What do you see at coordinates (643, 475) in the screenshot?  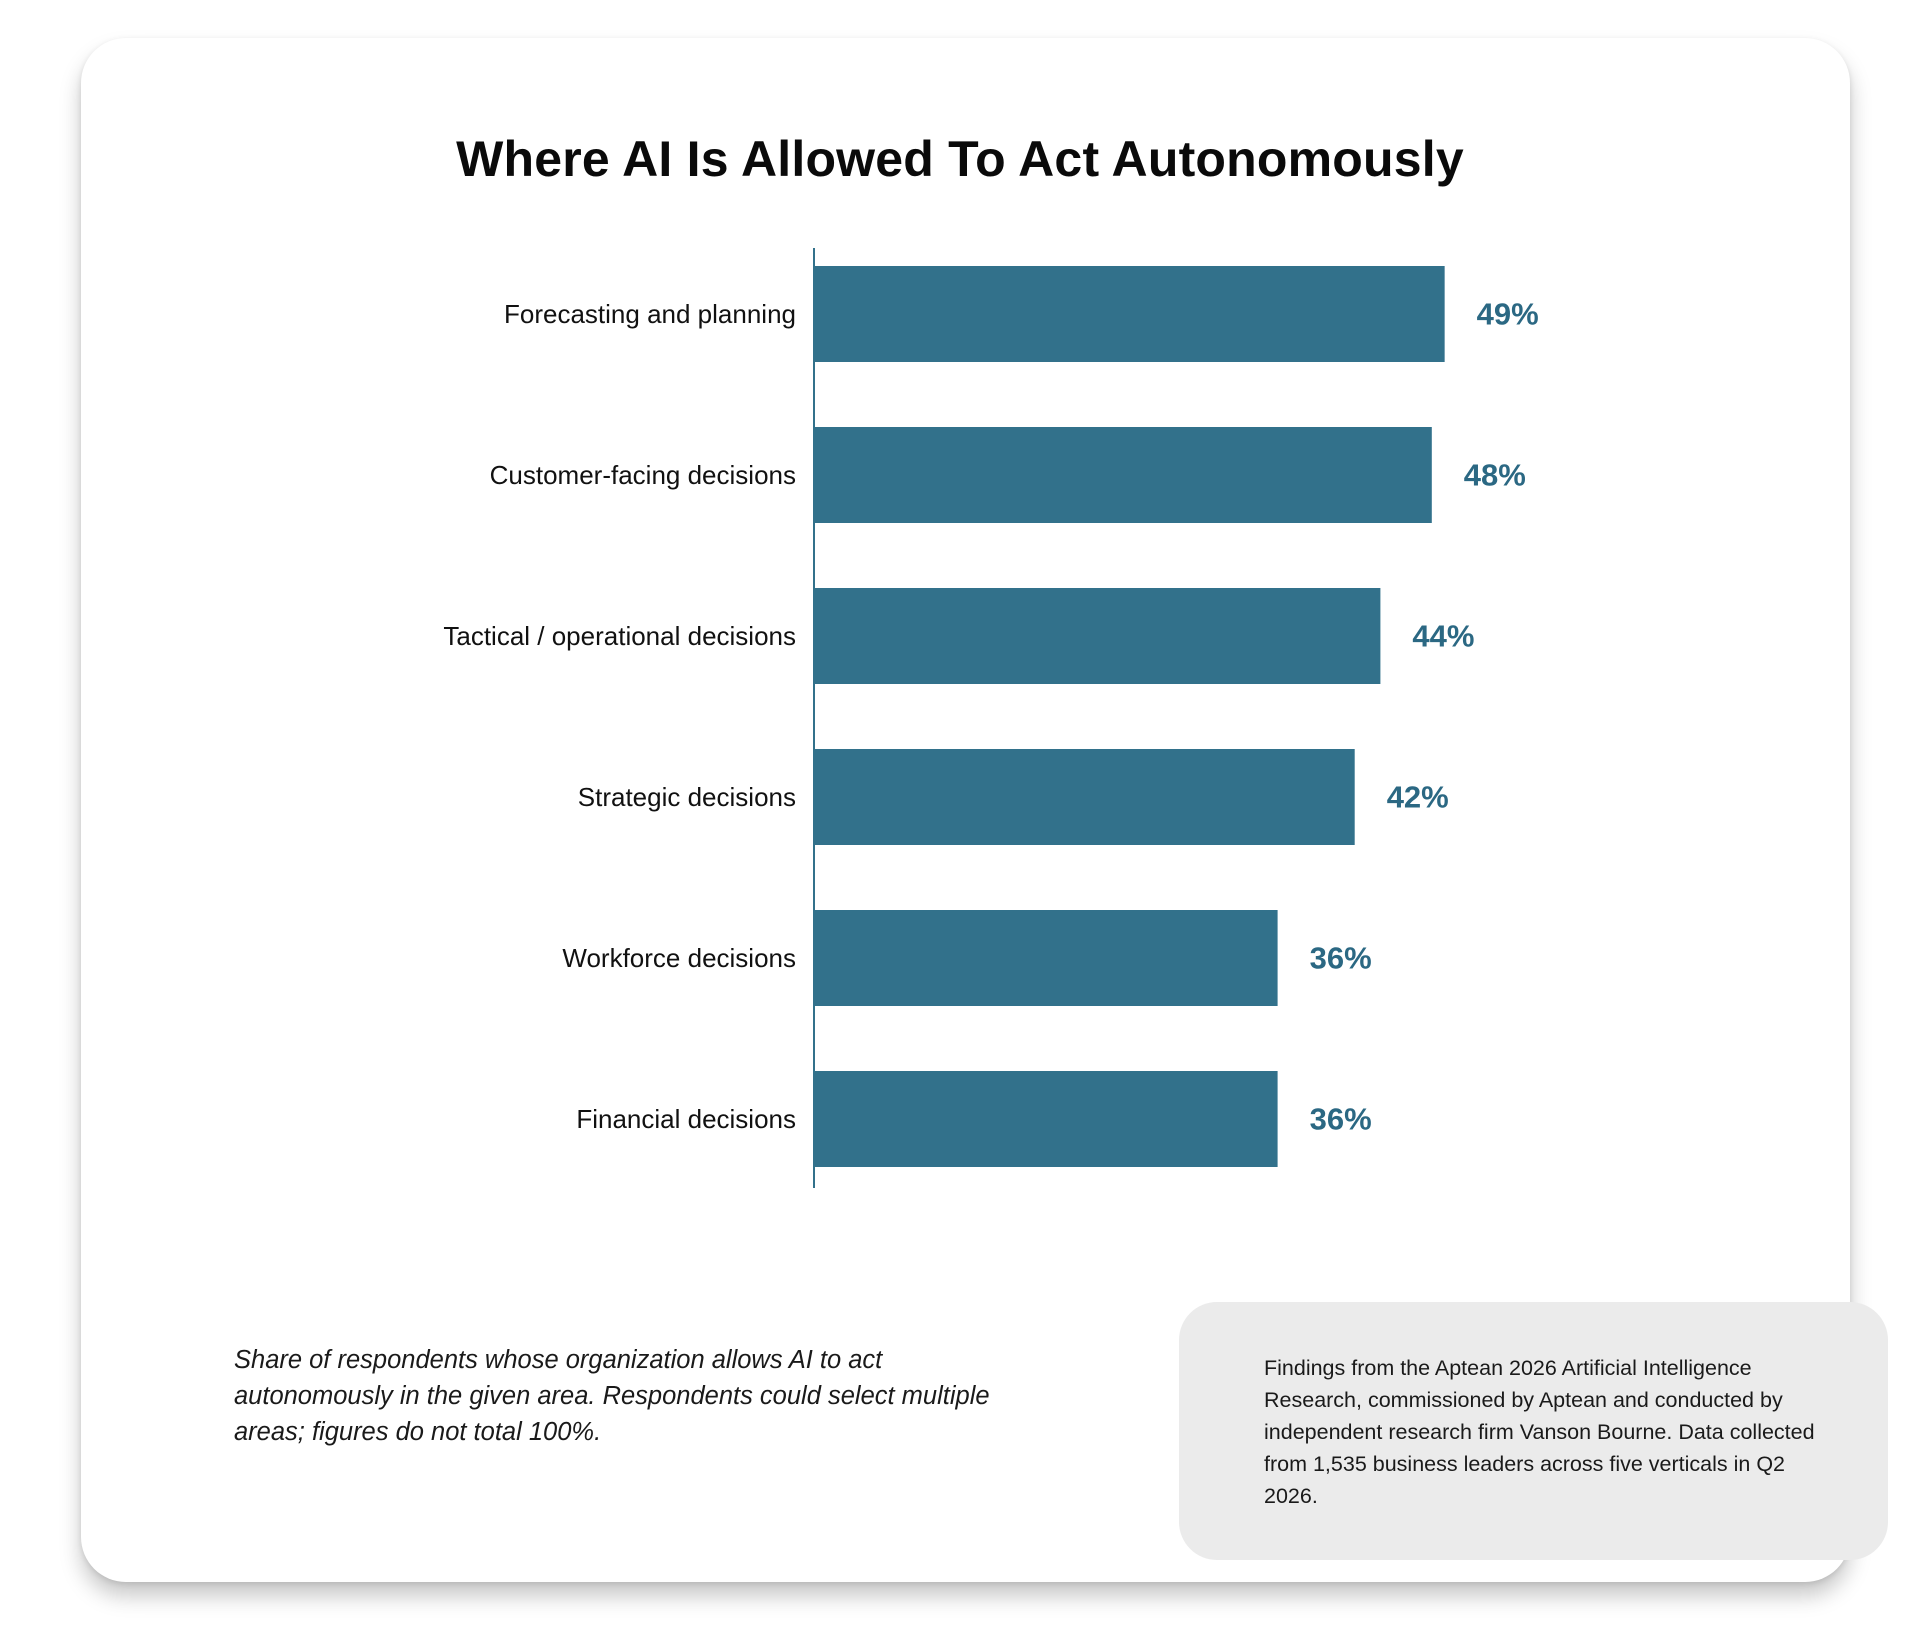 I see `category-label: Customer-facing decisions` at bounding box center [643, 475].